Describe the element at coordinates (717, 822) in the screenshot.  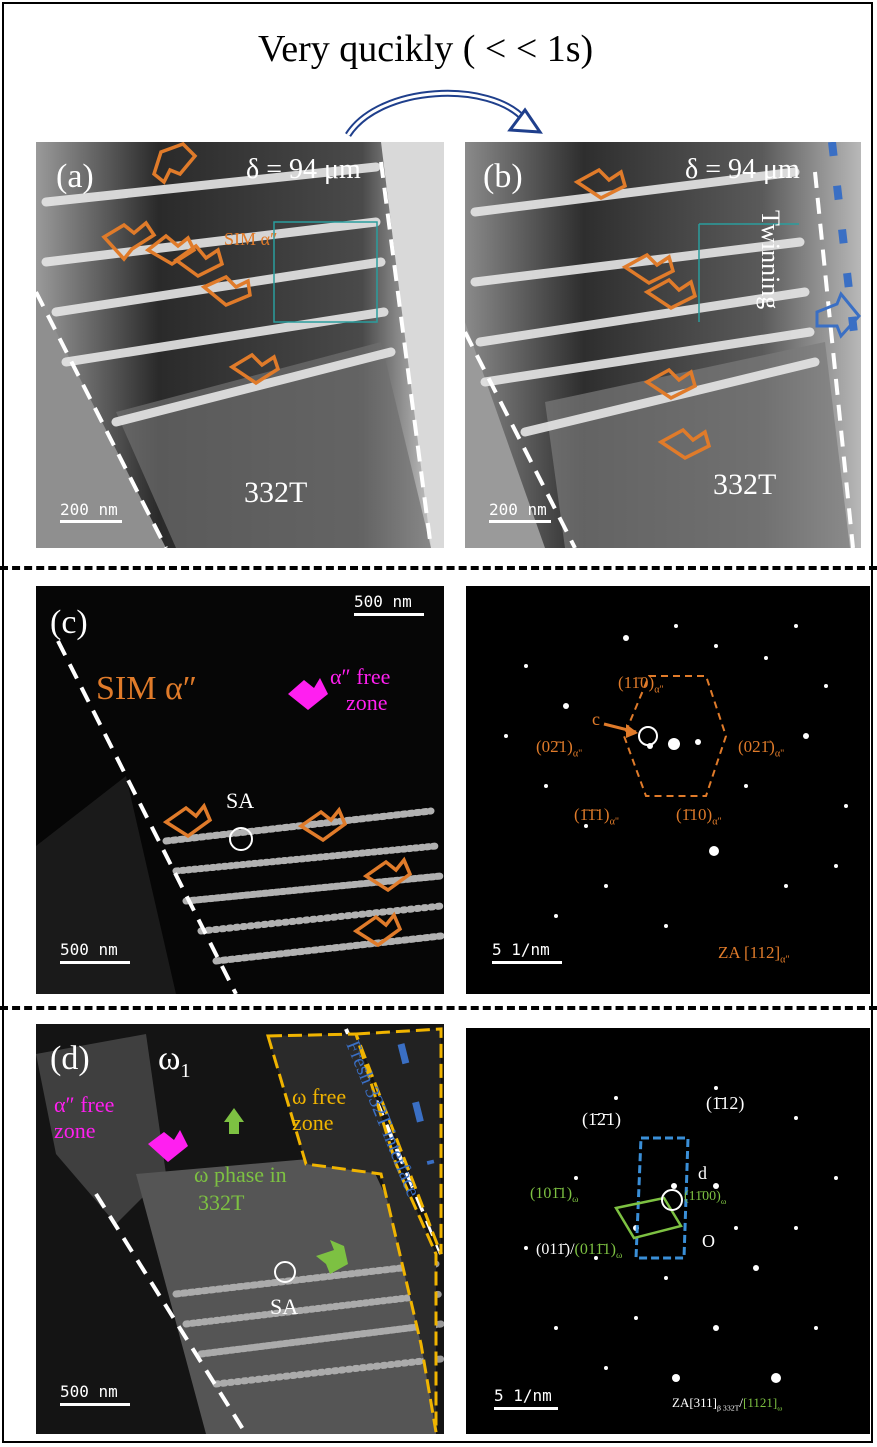
I see `spot-5-sub: α"` at that location.